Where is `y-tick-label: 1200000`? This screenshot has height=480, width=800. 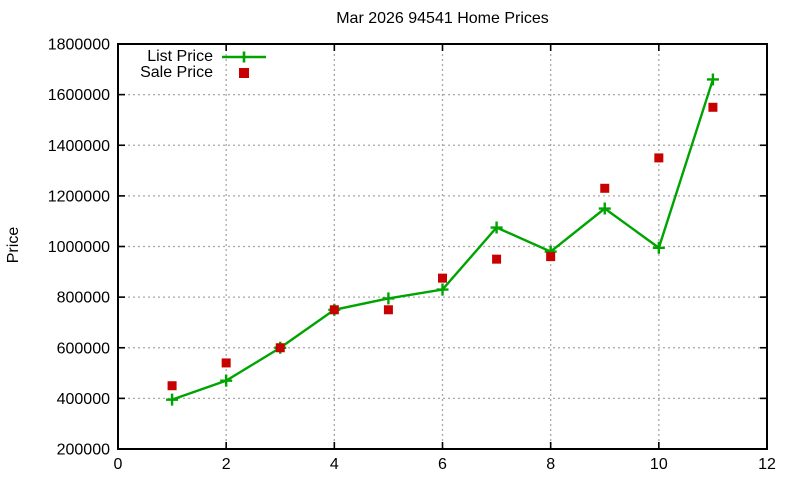
y-tick-label: 1200000 is located at coordinates (79, 196).